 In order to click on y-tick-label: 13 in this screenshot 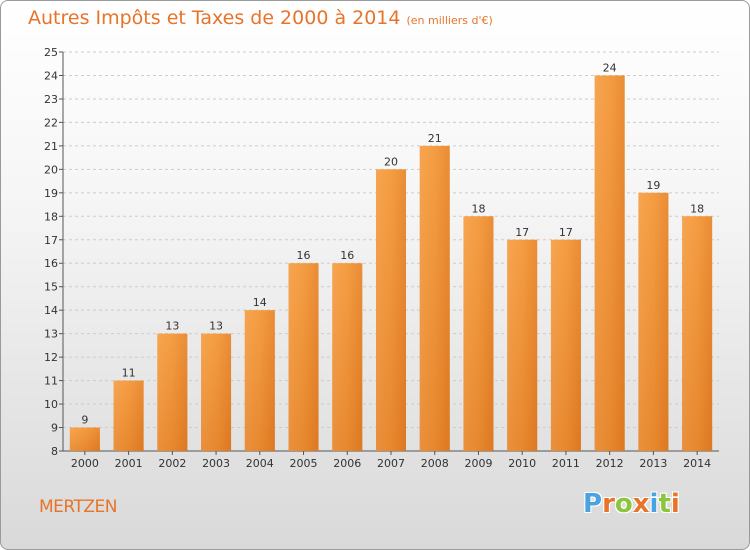, I will do `click(51, 334)`.